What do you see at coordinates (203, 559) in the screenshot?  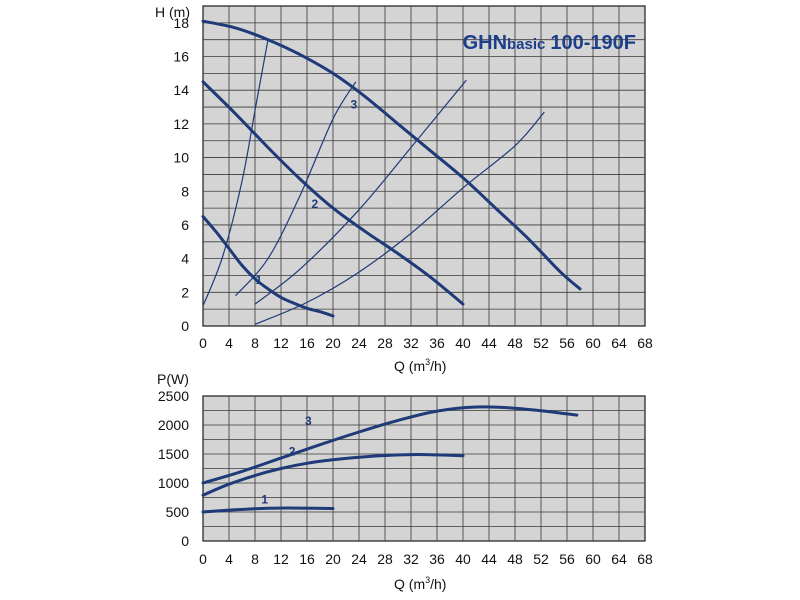 I see `power-x-tick-label: 0` at bounding box center [203, 559].